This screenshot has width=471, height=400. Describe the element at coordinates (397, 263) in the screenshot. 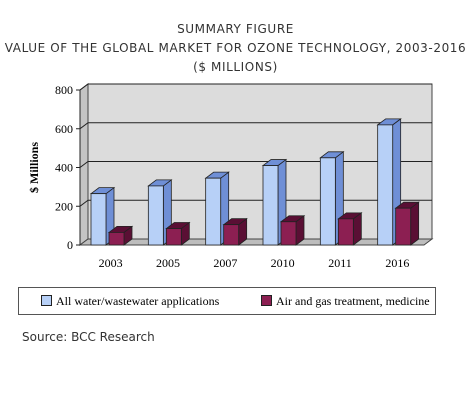

I see `x-tick-label: 2016` at that location.